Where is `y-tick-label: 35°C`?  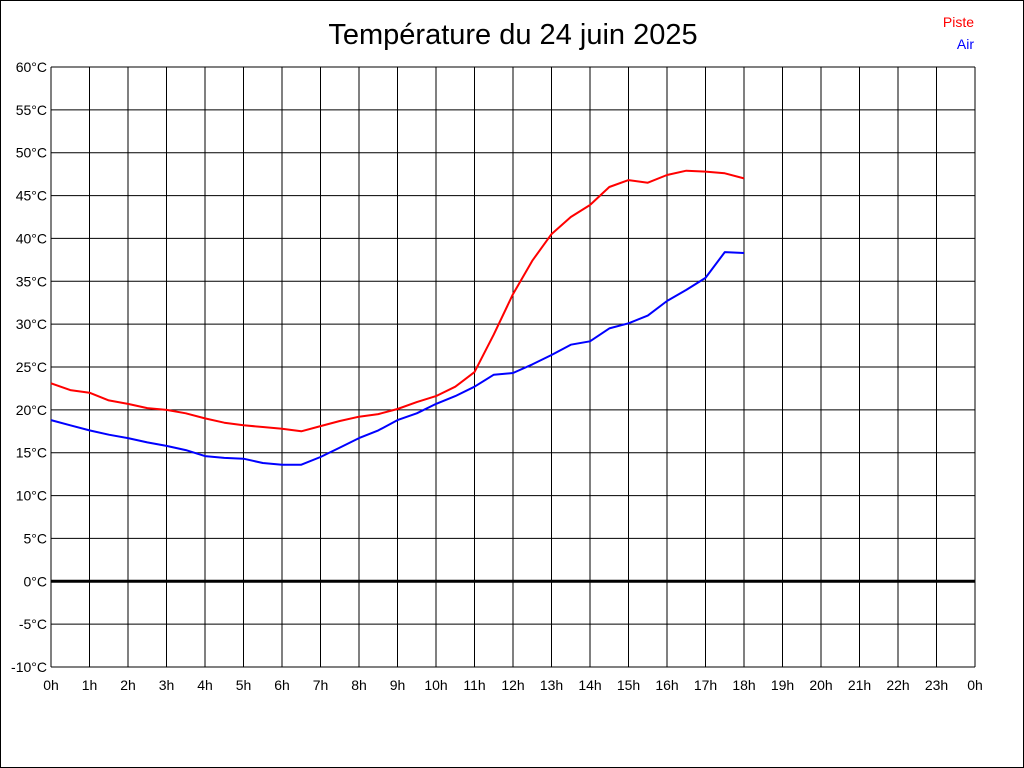
y-tick-label: 35°C is located at coordinates (31, 281).